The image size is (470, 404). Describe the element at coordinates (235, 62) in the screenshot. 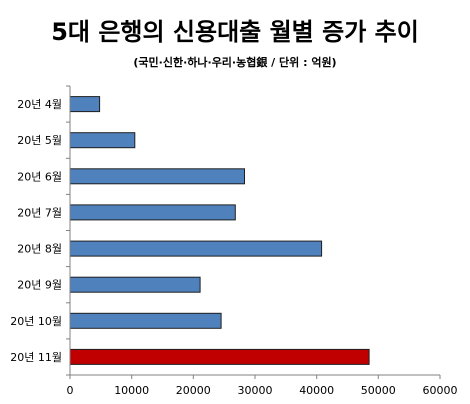

I see `chart-subtitle: (국민·신한·하나·우리·농협銀 / 단위 : 억원)` at that location.